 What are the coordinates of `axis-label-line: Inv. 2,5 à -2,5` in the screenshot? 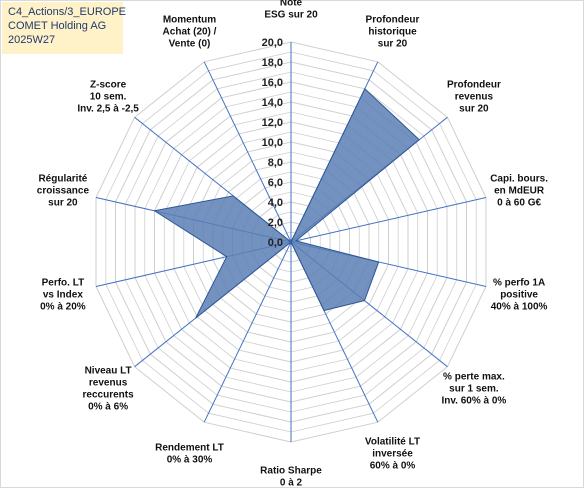 It's located at (108, 109).